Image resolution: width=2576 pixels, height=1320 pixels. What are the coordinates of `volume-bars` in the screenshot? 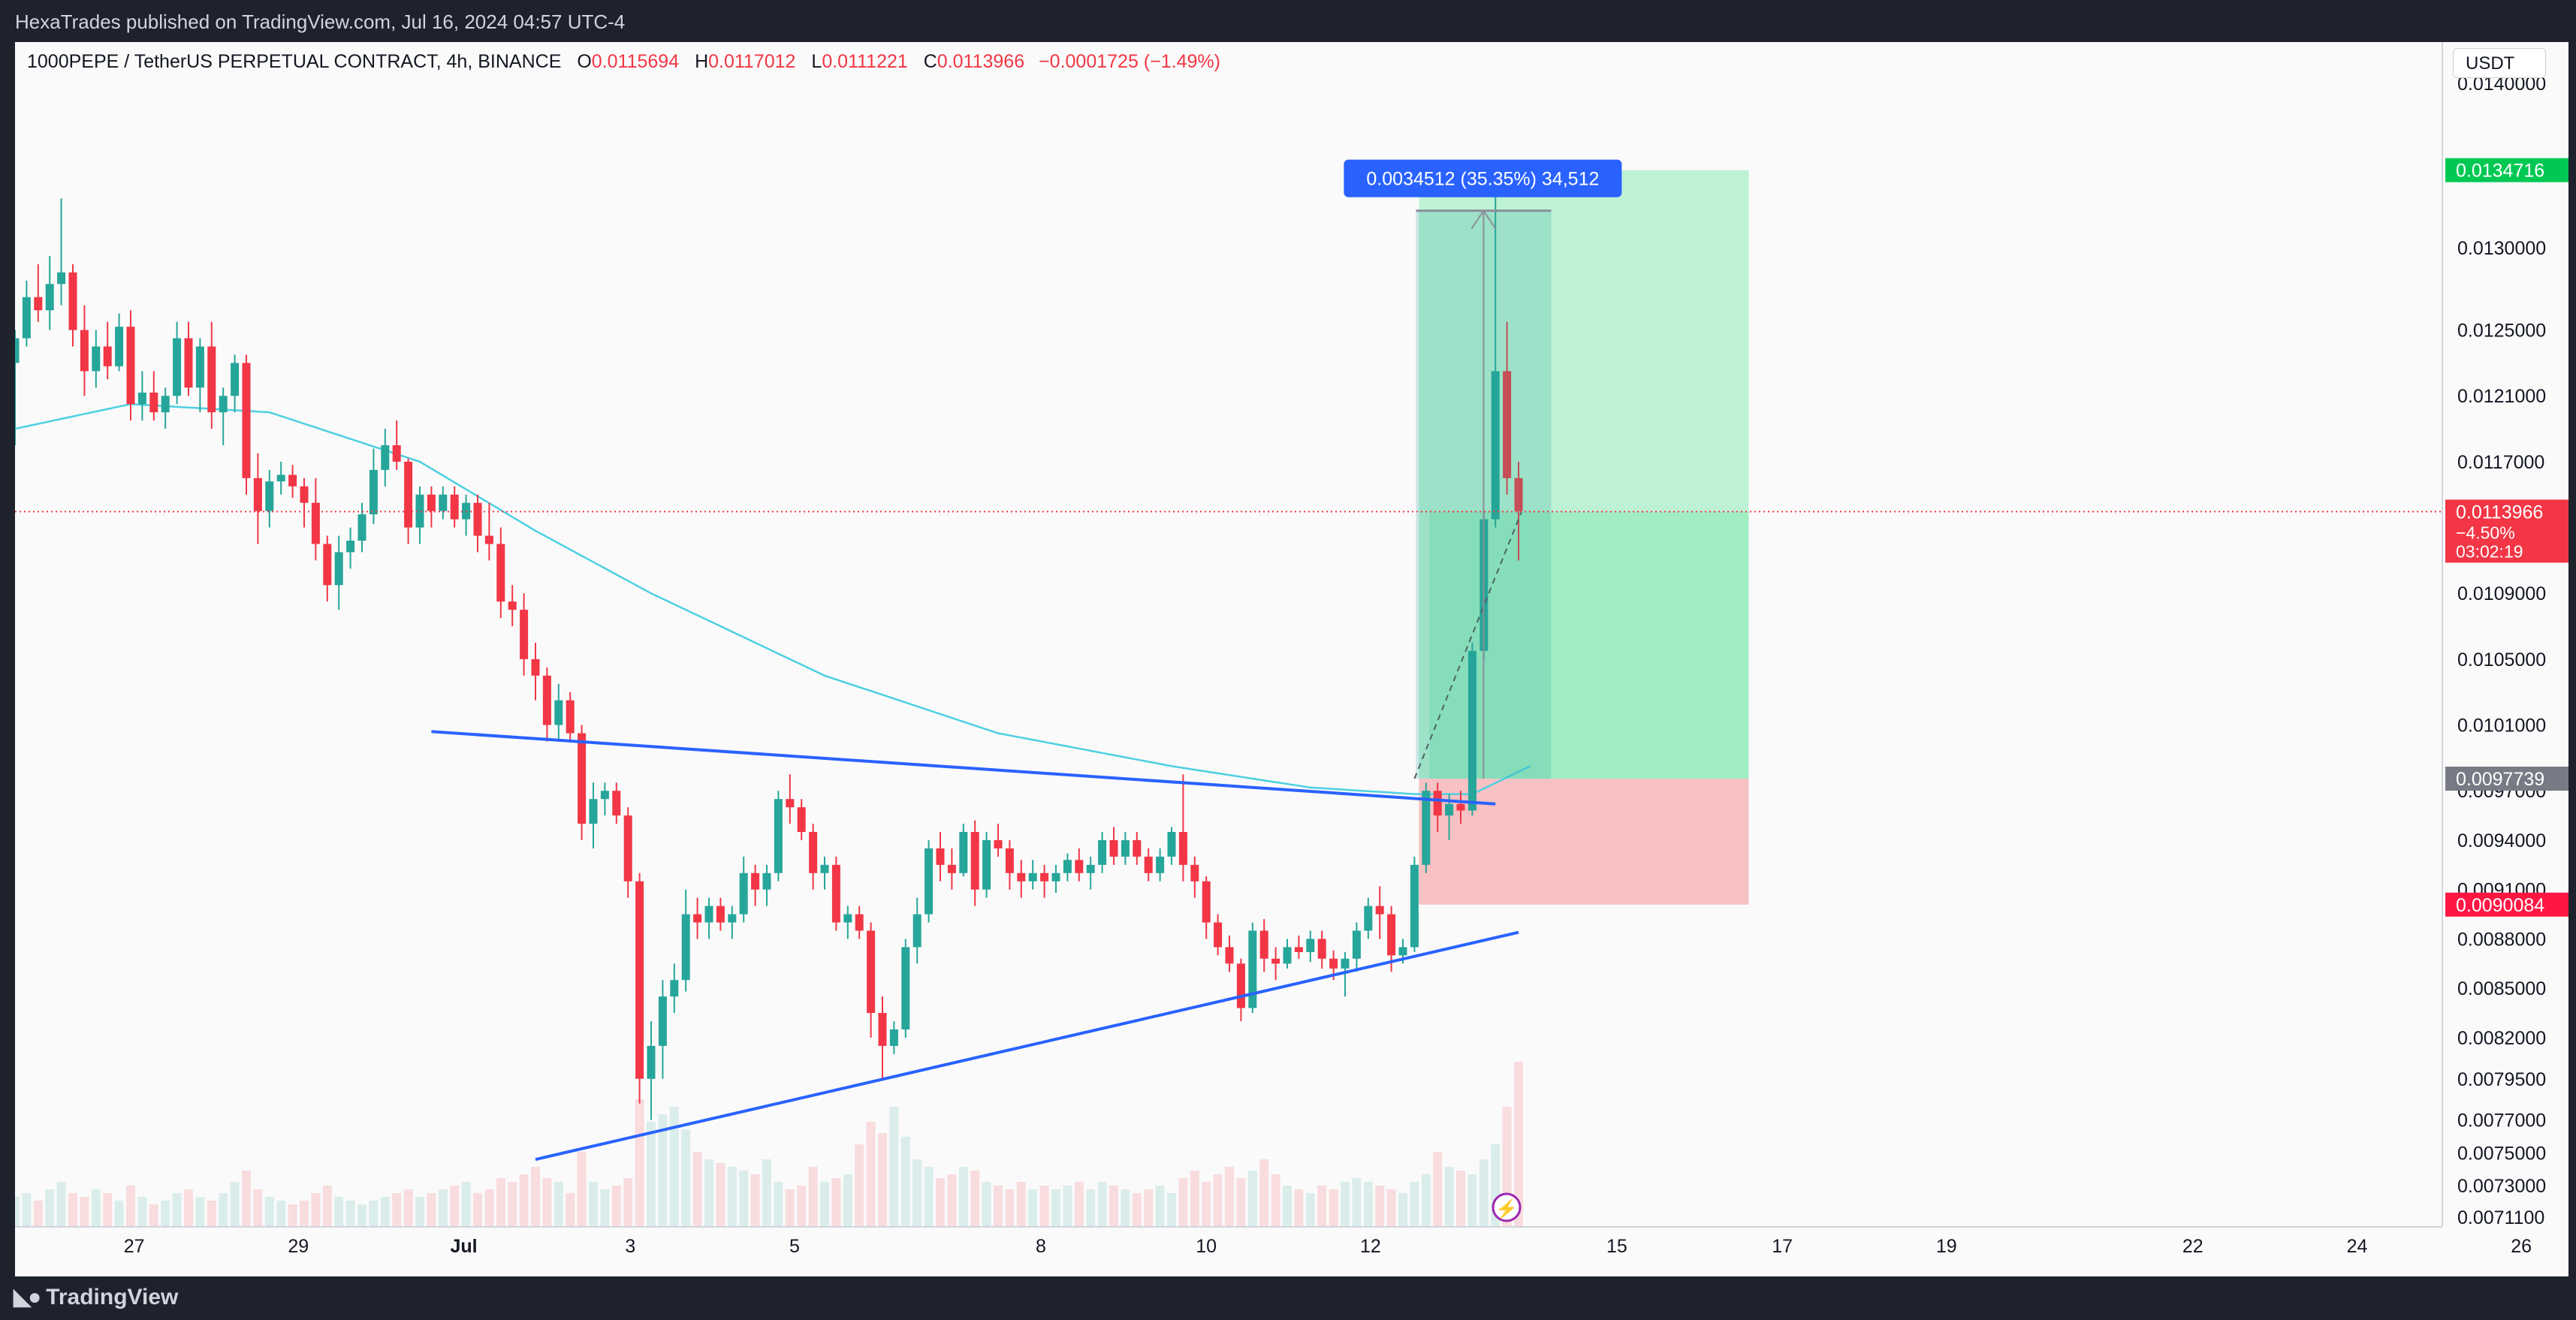 It's located at (767, 1144).